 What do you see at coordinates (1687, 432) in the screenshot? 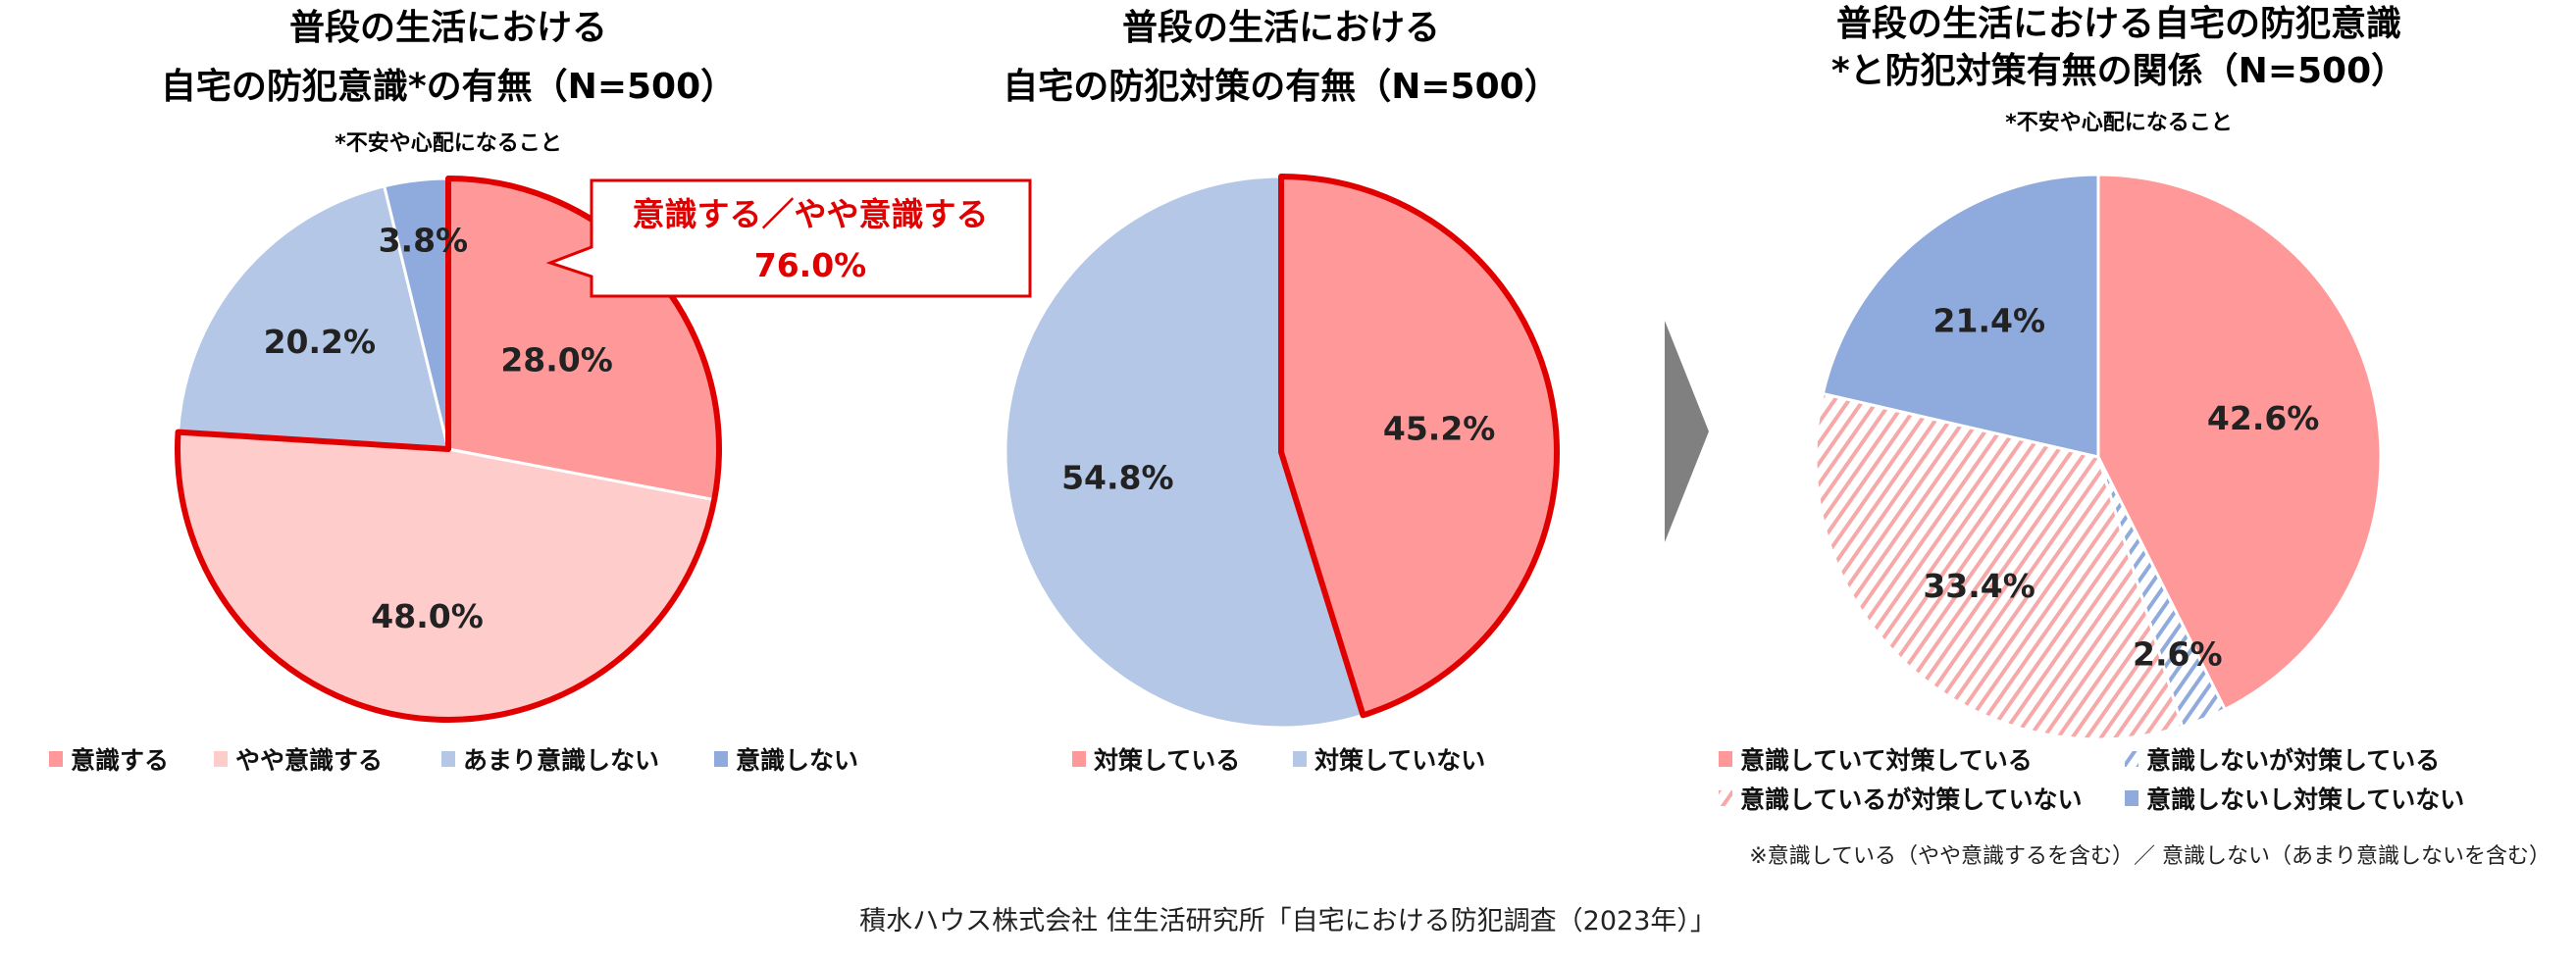
I see `arrow-icon` at bounding box center [1687, 432].